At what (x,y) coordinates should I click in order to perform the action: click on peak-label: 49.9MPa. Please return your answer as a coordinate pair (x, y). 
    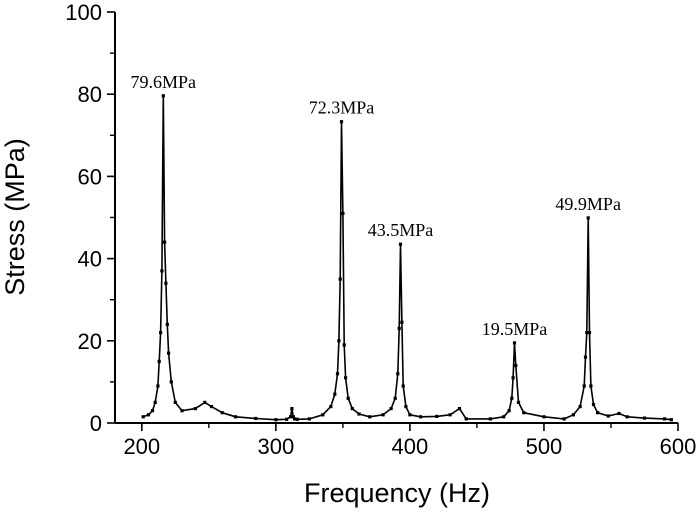
    Looking at the image, I should click on (588, 204).